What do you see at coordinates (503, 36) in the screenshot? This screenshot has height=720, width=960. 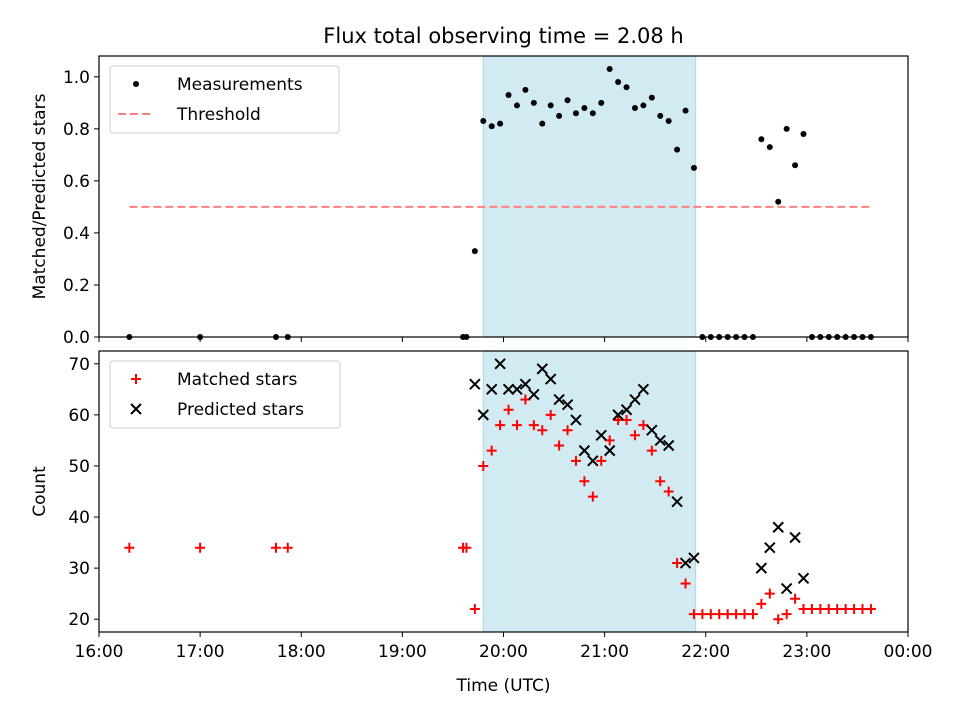 I see `chart-title: Flux total observing time = 2.08 h` at bounding box center [503, 36].